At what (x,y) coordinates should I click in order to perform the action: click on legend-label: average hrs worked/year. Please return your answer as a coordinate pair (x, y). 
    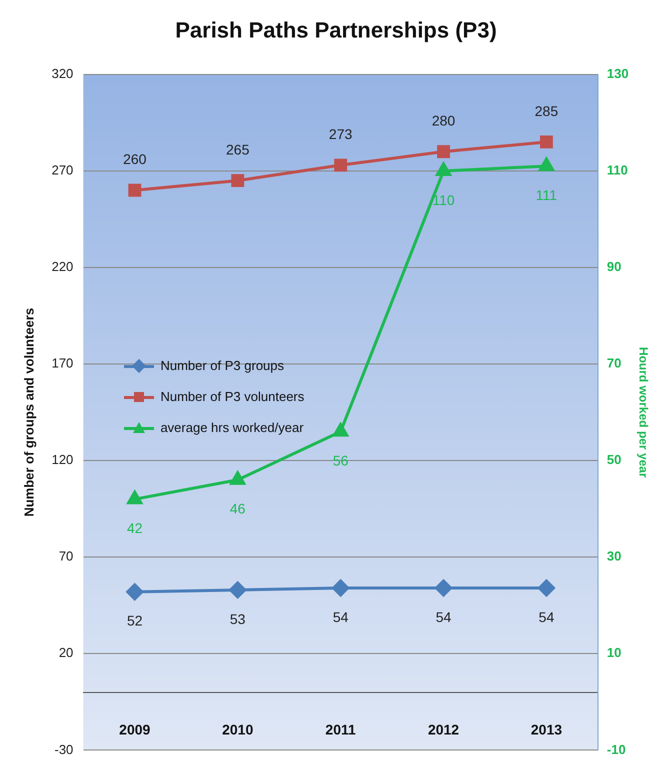
    Looking at the image, I should click on (232, 428).